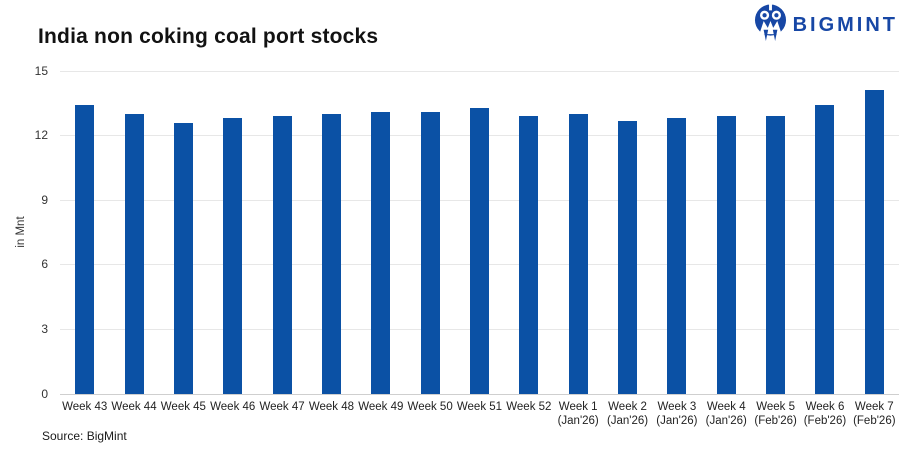 The width and height of the screenshot is (907, 453). I want to click on bigmint-logo: BIGMINT, so click(826, 25).